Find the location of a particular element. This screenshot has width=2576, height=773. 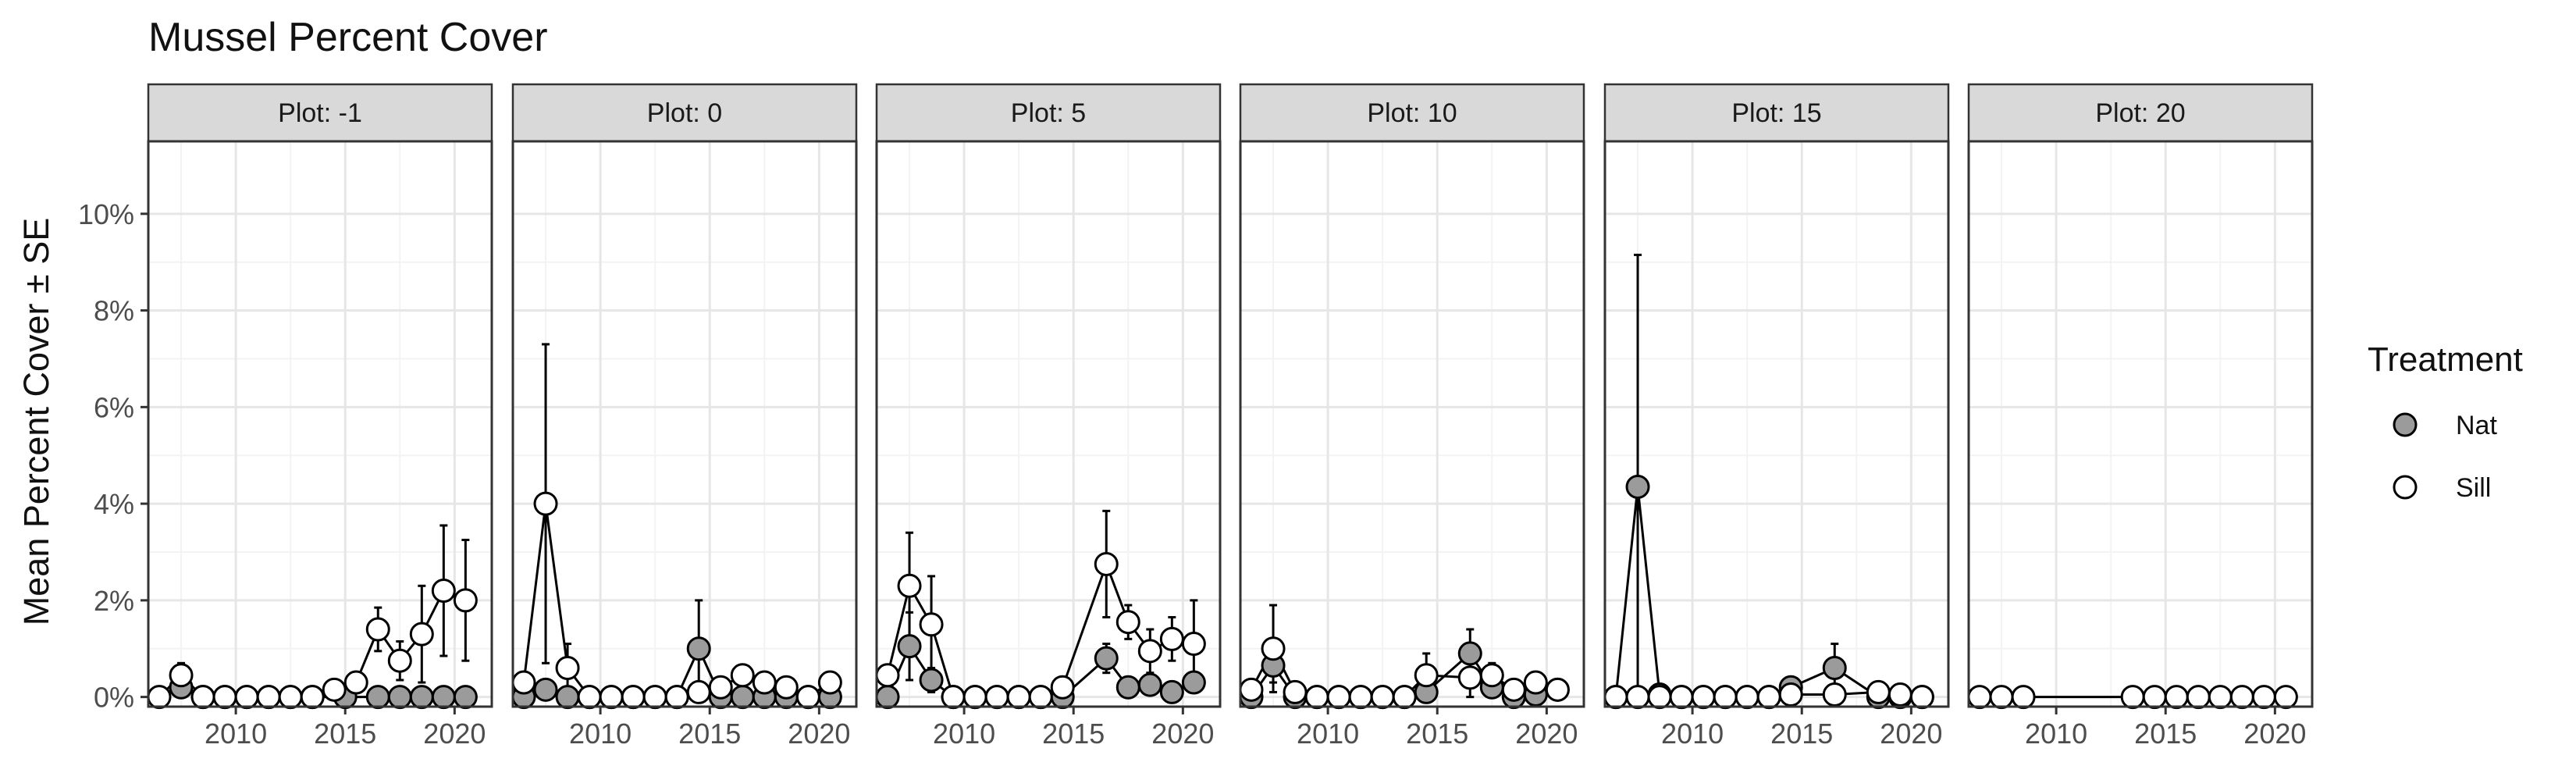

facet-panel: Plot: 10 2010 2015 2020 is located at coordinates (1412, 416).